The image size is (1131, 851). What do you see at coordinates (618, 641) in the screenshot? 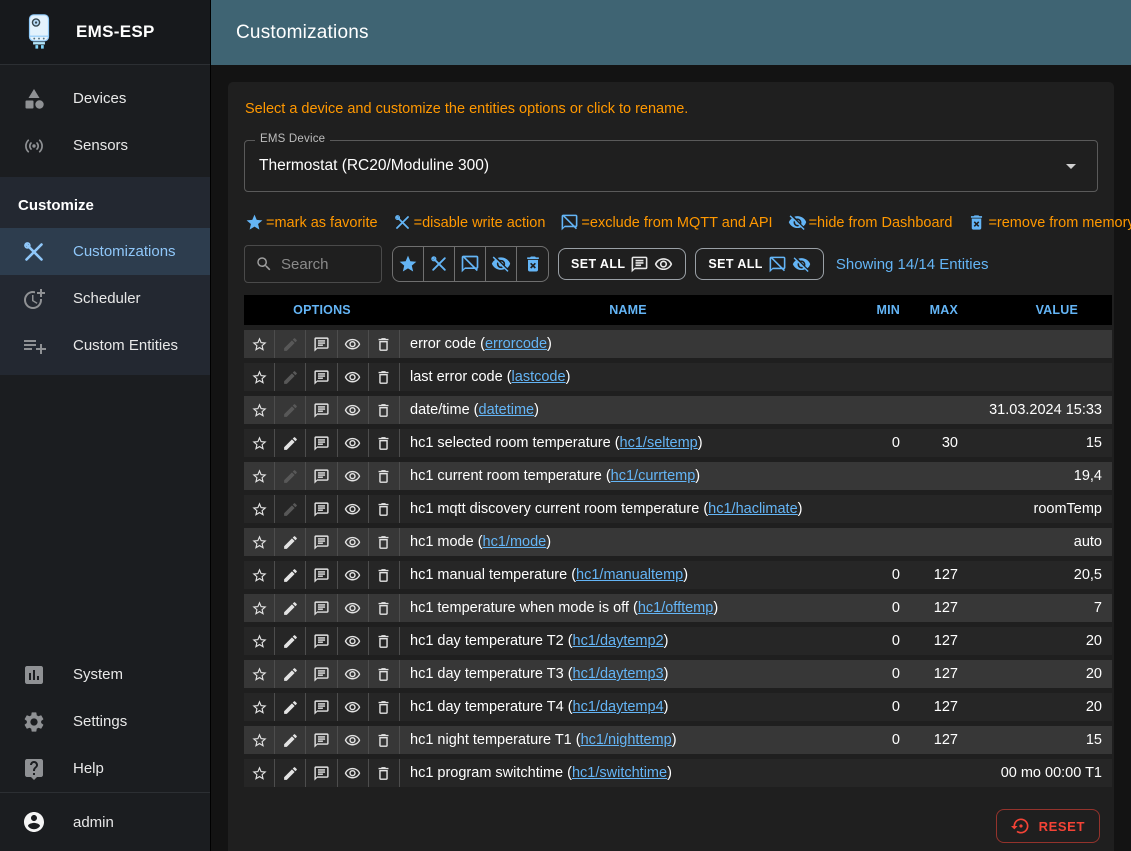
I see `entity-shortname-link: hc1/daytemp2` at bounding box center [618, 641].